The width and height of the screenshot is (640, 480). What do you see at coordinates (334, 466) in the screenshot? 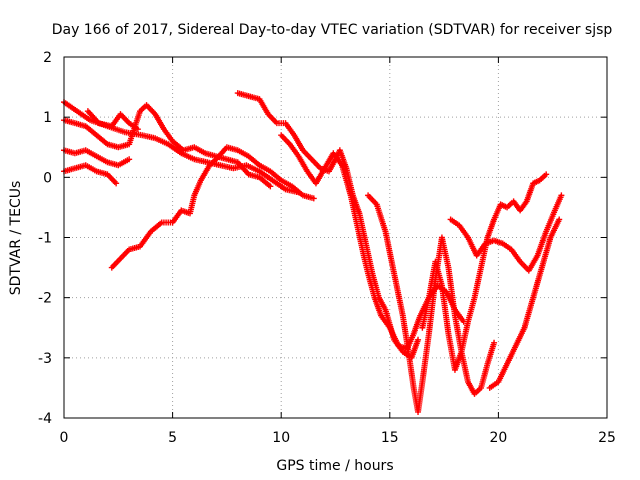
I see `x-axis-label: GPS time / hours` at bounding box center [334, 466].